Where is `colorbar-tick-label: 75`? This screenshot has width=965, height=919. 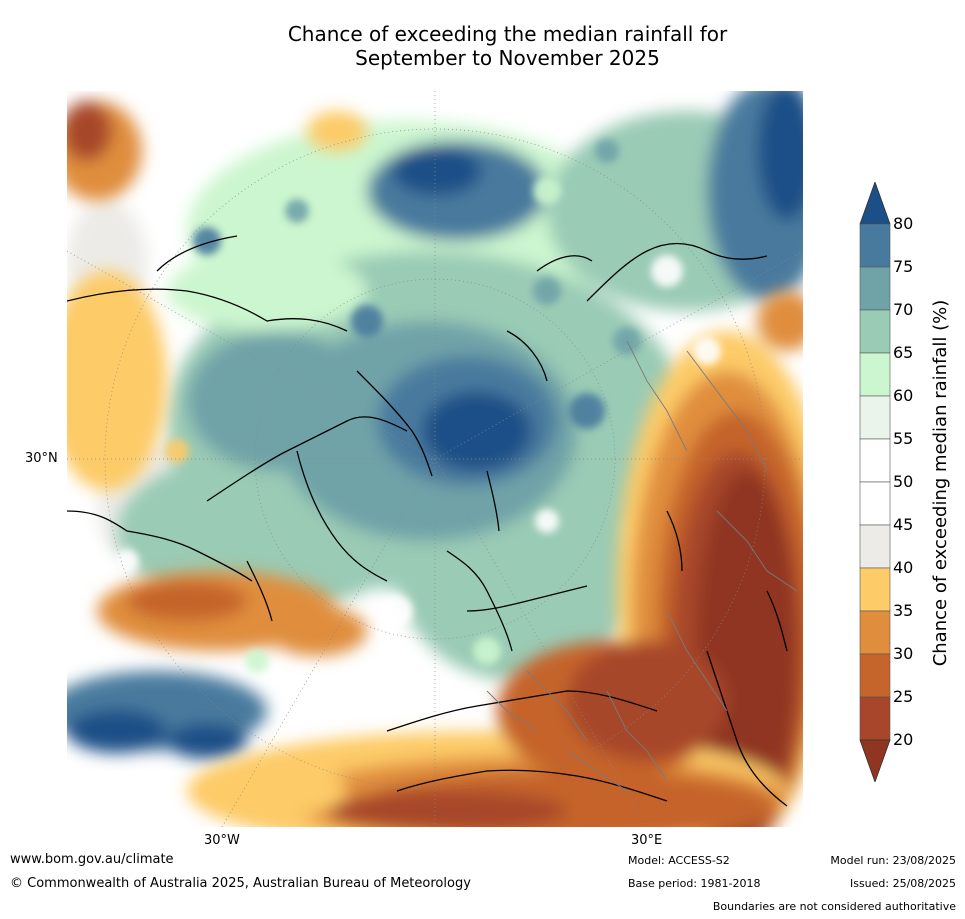 colorbar-tick-label: 75 is located at coordinates (903, 266).